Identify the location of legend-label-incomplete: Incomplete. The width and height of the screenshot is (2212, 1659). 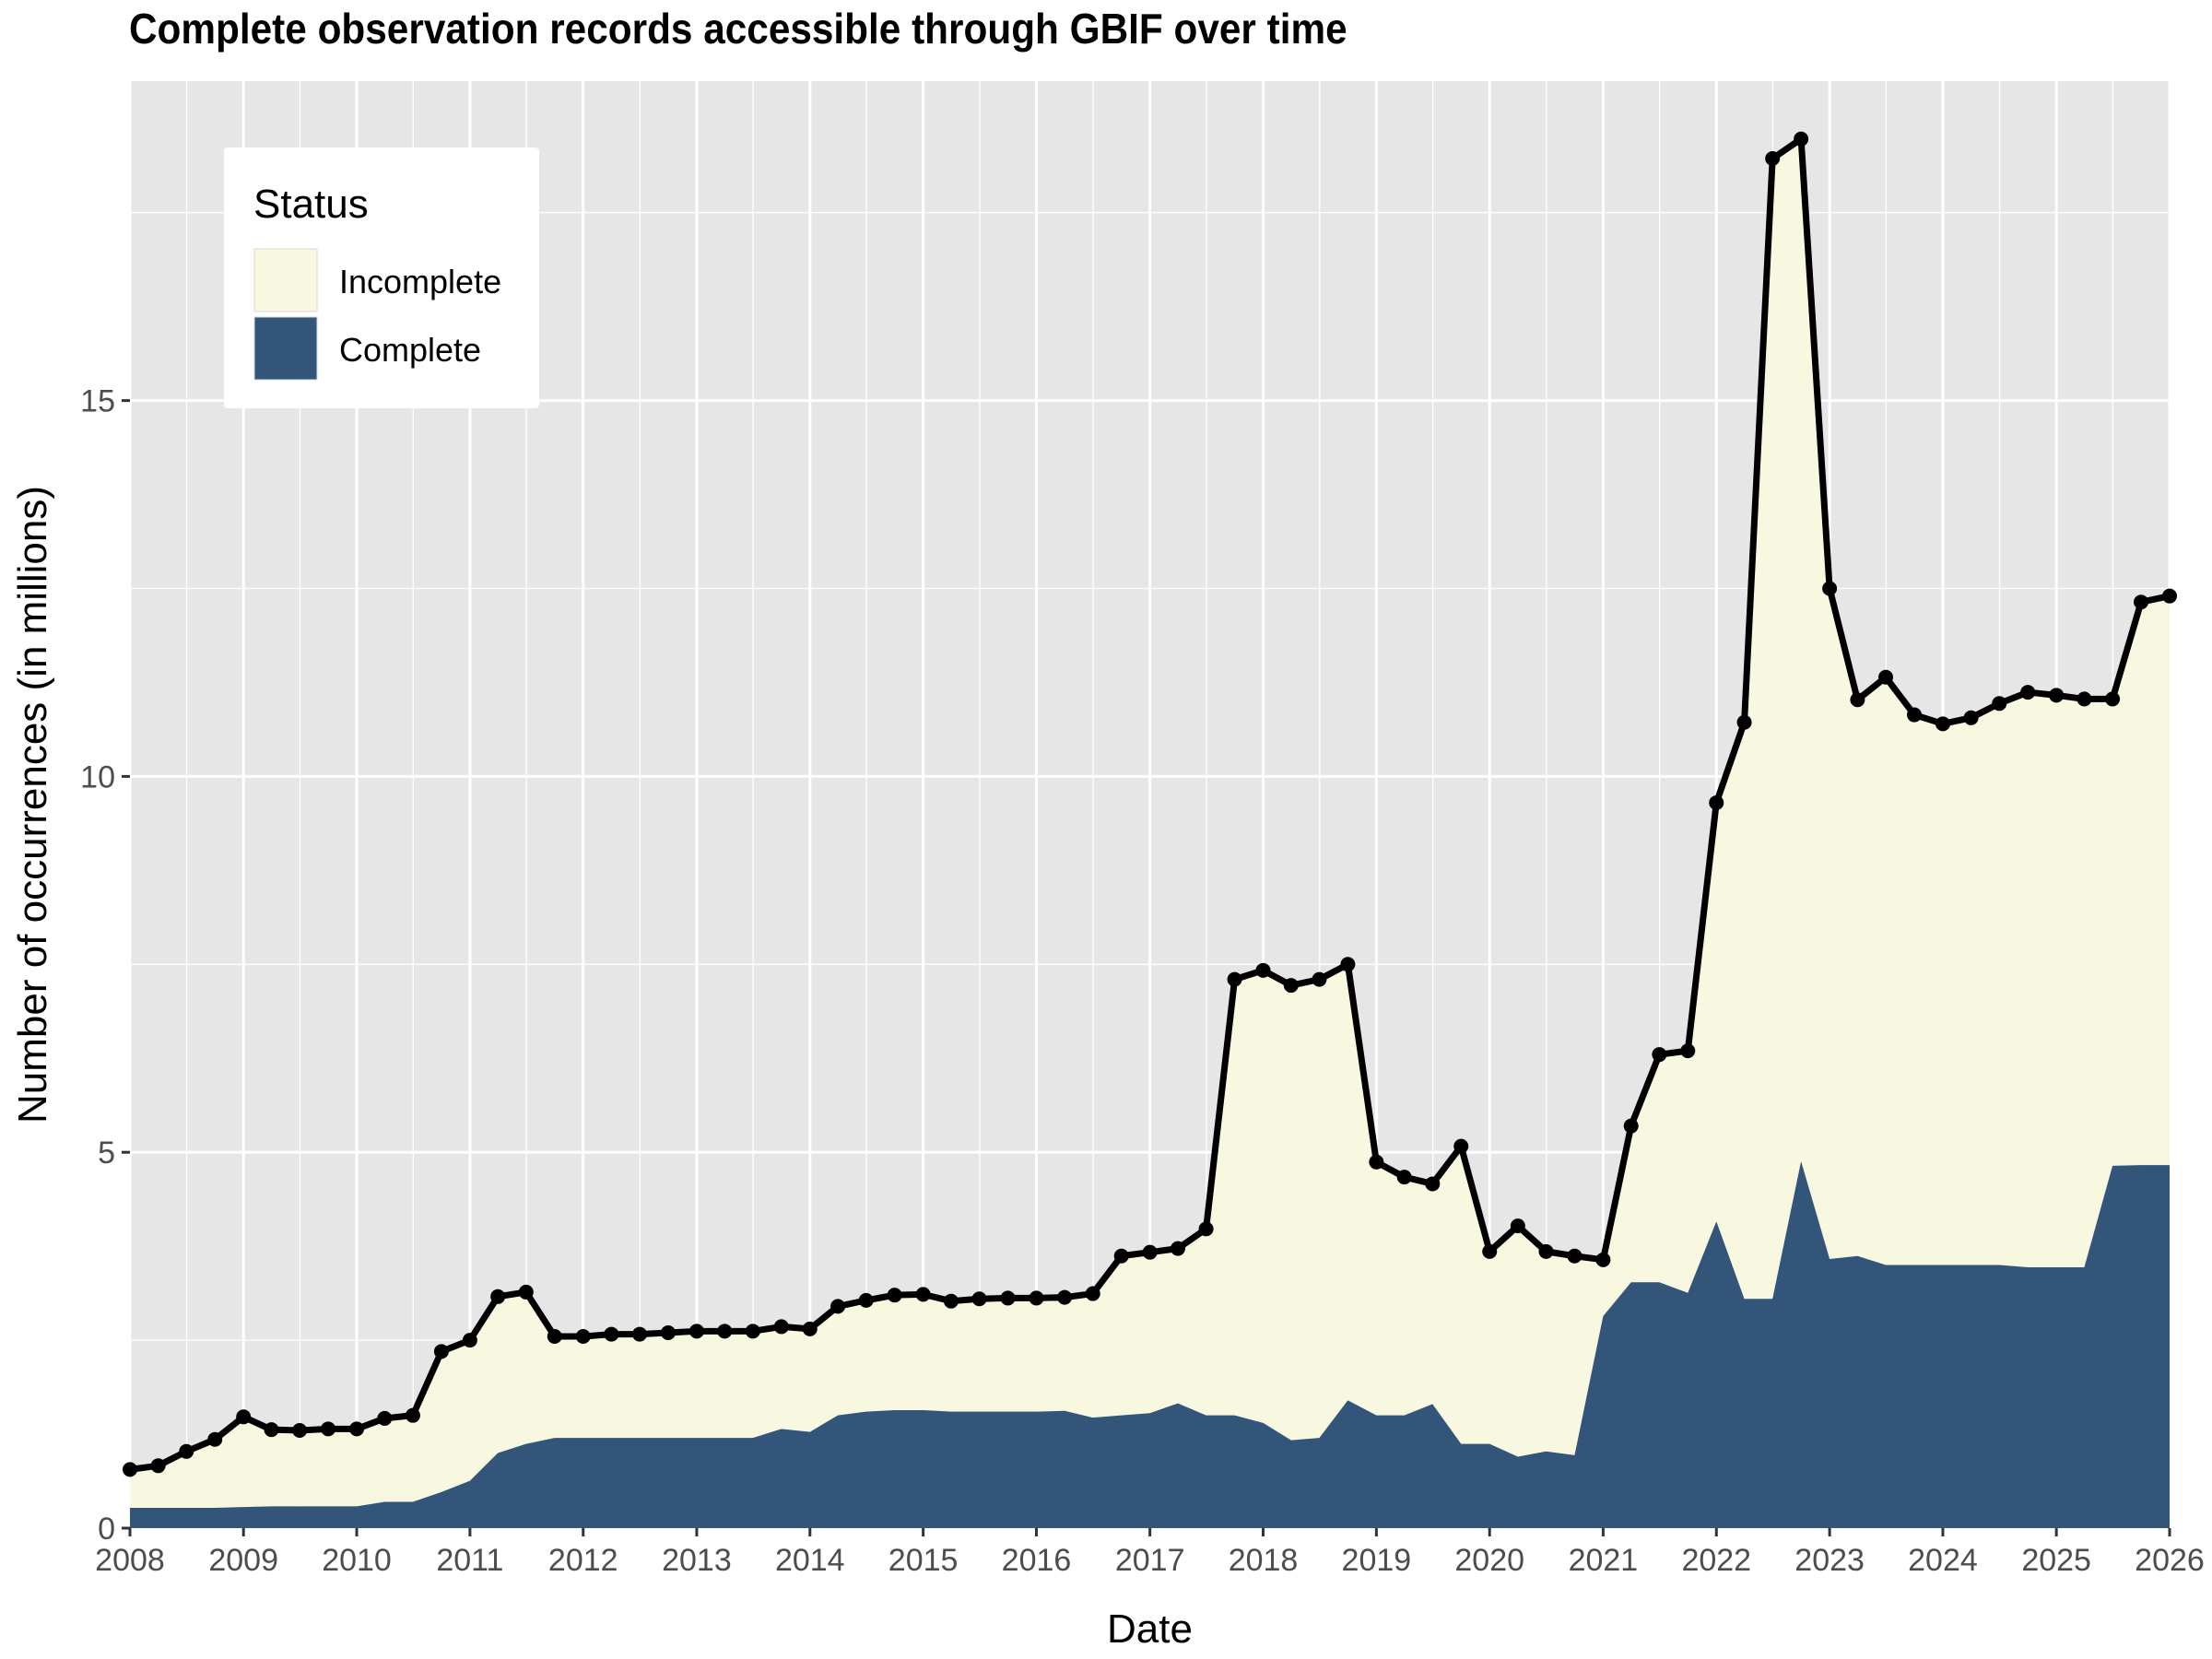
(420, 281).